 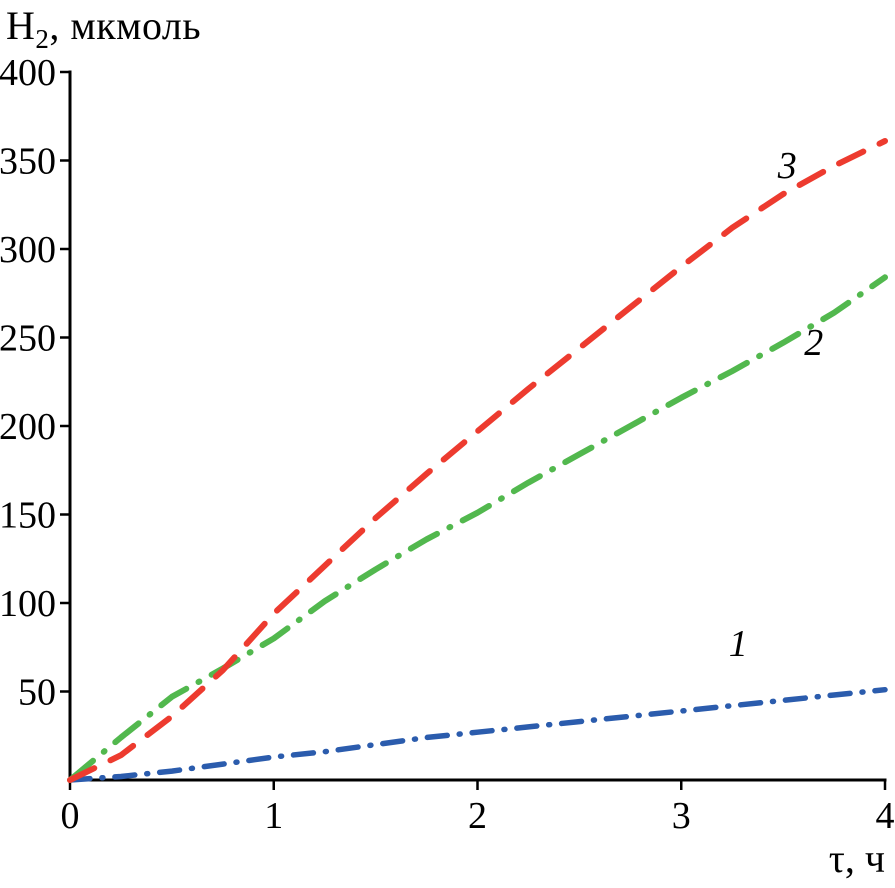 What do you see at coordinates (28, 162) in the screenshot?
I see `y-tick-label: 350` at bounding box center [28, 162].